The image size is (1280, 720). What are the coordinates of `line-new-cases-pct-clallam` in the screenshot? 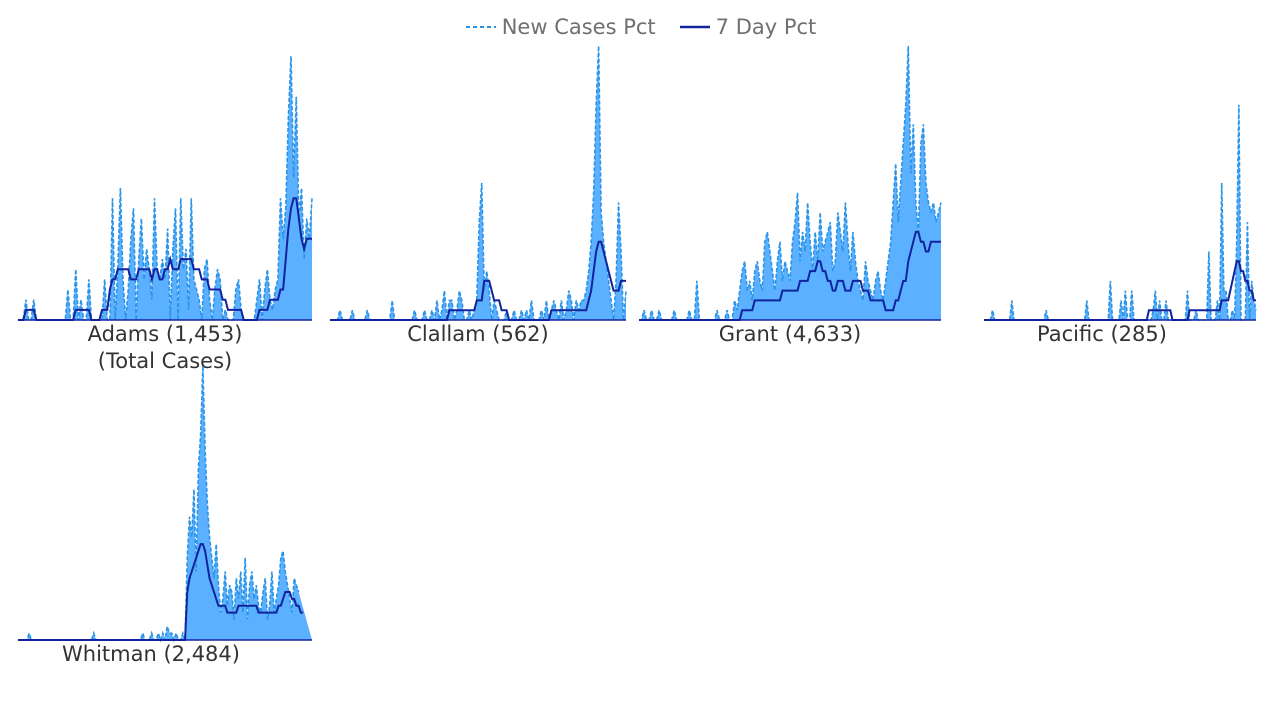 It's located at (478, 183).